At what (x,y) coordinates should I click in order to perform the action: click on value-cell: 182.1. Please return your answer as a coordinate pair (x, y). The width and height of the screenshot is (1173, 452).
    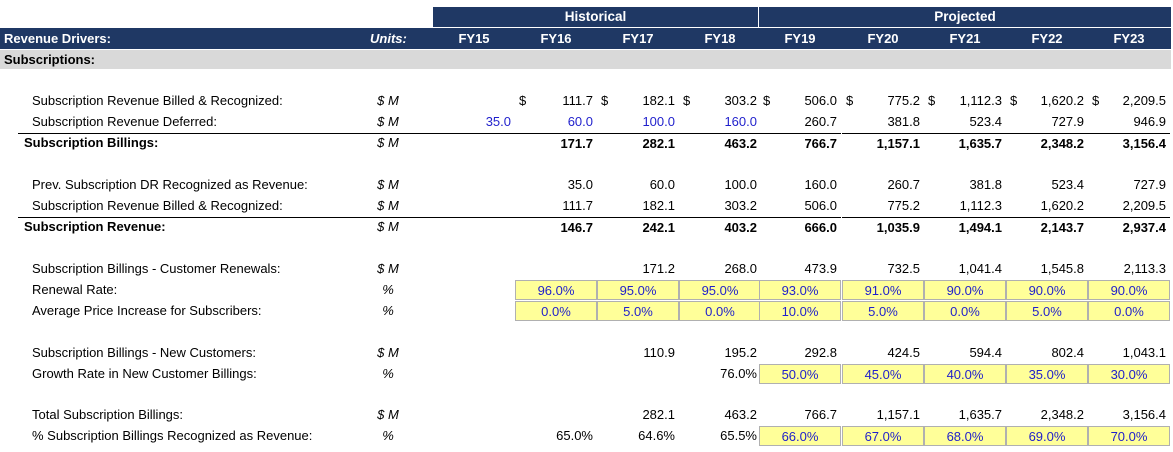
    Looking at the image, I should click on (638, 206).